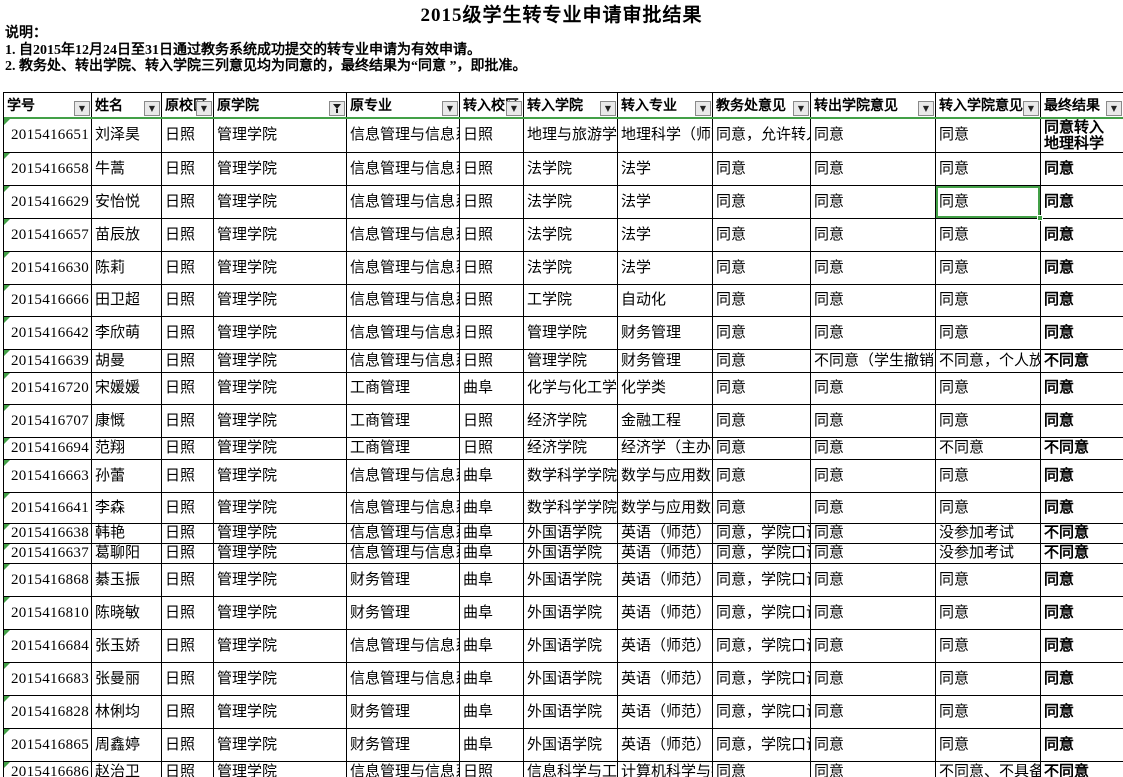 The width and height of the screenshot is (1123, 777). What do you see at coordinates (48, 268) in the screenshot?
I see `cell: 2015416630` at bounding box center [48, 268].